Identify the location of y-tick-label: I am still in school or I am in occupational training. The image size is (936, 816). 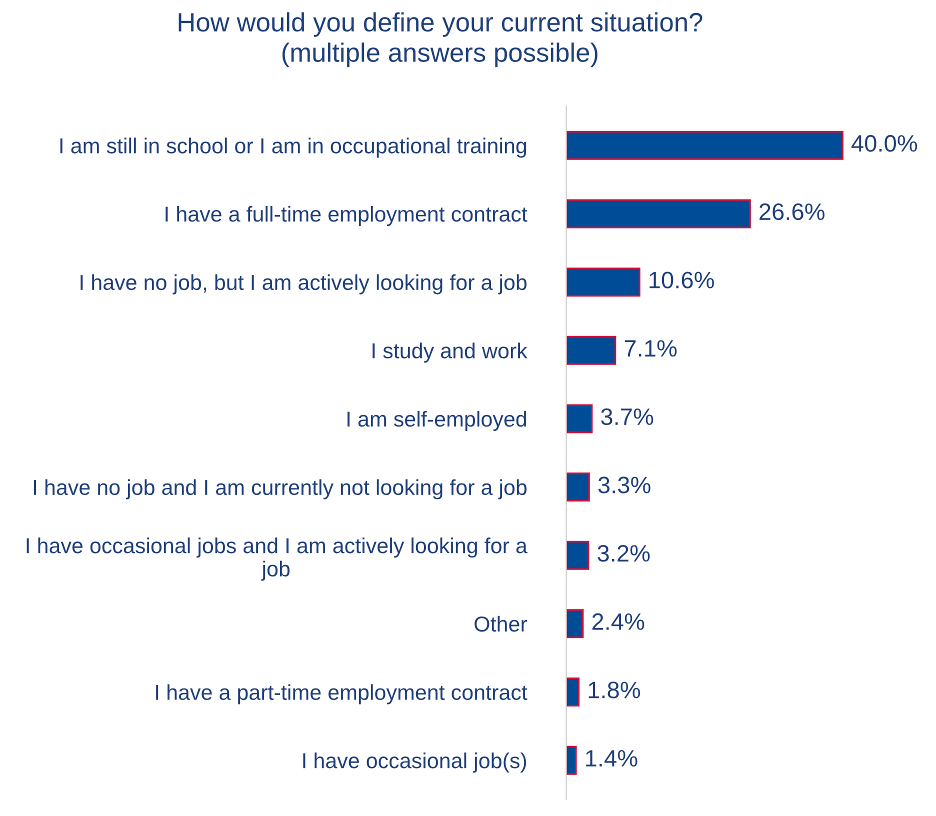
(293, 148).